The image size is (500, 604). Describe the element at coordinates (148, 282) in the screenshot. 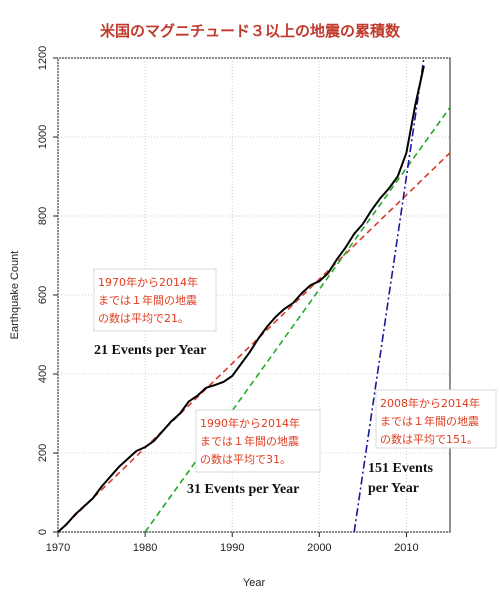

I see `annotation-line: 1970年から2014年` at that location.